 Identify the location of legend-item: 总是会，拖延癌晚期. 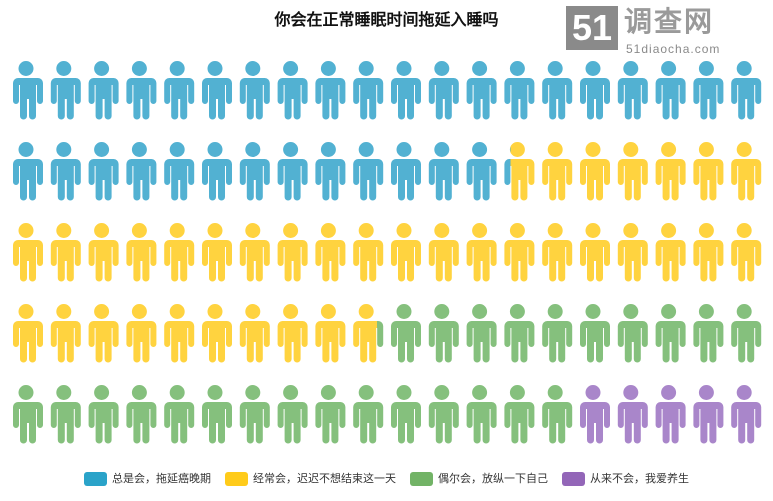
(147, 479).